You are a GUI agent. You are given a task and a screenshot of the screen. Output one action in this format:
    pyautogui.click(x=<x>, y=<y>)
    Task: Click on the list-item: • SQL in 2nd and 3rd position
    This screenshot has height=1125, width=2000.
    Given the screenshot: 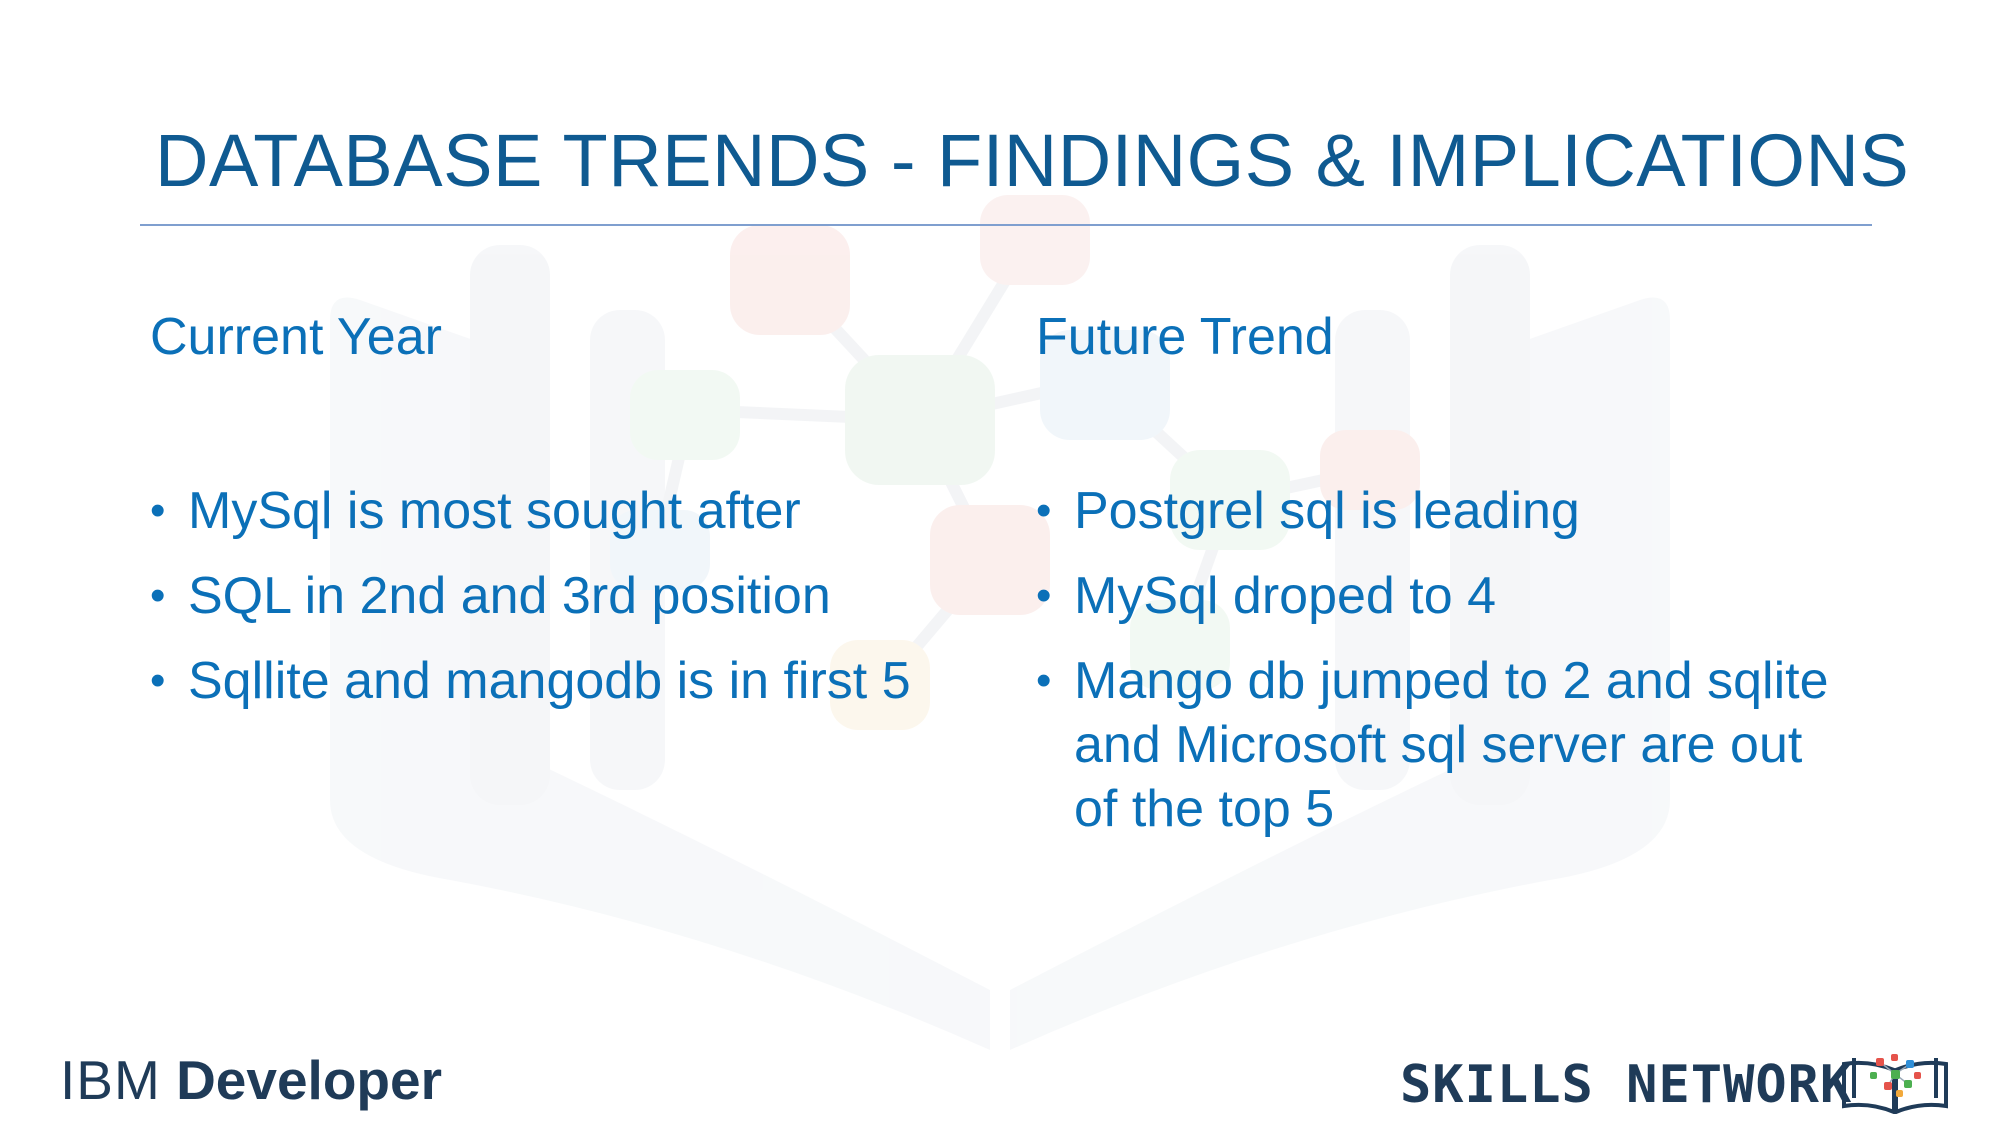 What is the action you would take?
    pyautogui.click(x=570, y=596)
    